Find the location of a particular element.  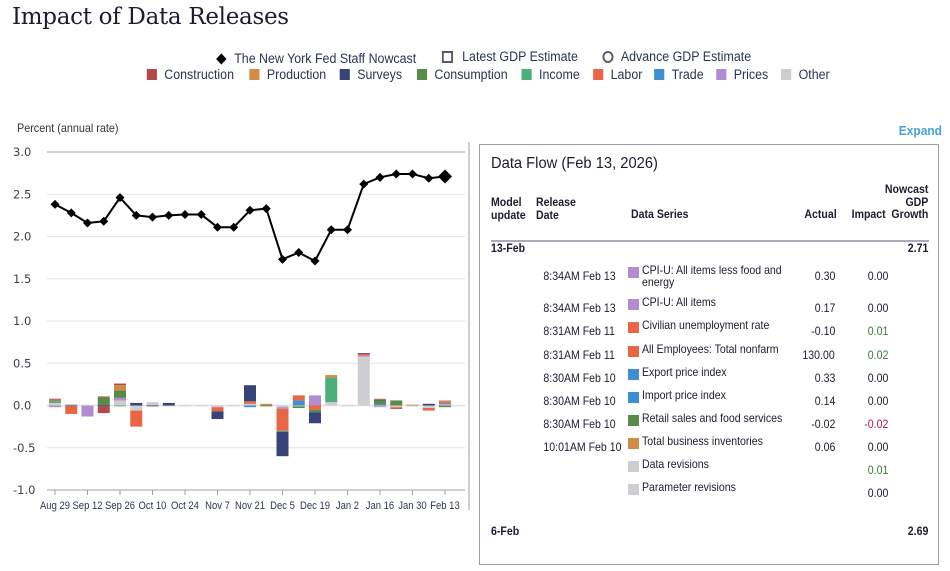

expand-link: Expand is located at coordinates (920, 130).